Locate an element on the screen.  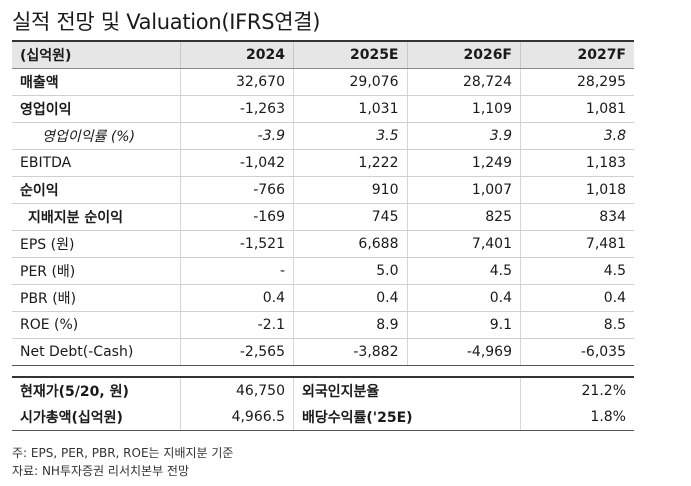
table-row: EPS (원) -1,521 6,688 7,401 7,481 is located at coordinates (323, 244).